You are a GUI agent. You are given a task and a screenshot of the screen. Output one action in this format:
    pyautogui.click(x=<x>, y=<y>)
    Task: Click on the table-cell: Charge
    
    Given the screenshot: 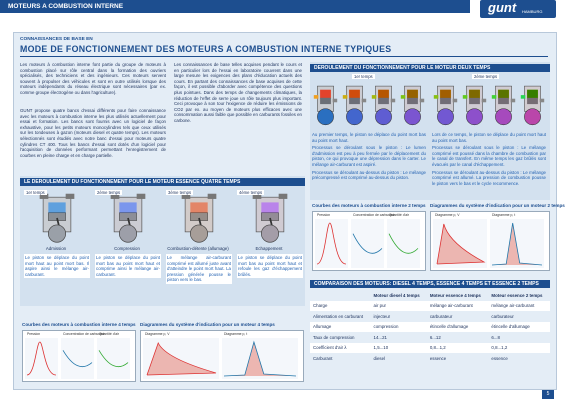 What is the action you would take?
    pyautogui.click(x=320, y=306)
    